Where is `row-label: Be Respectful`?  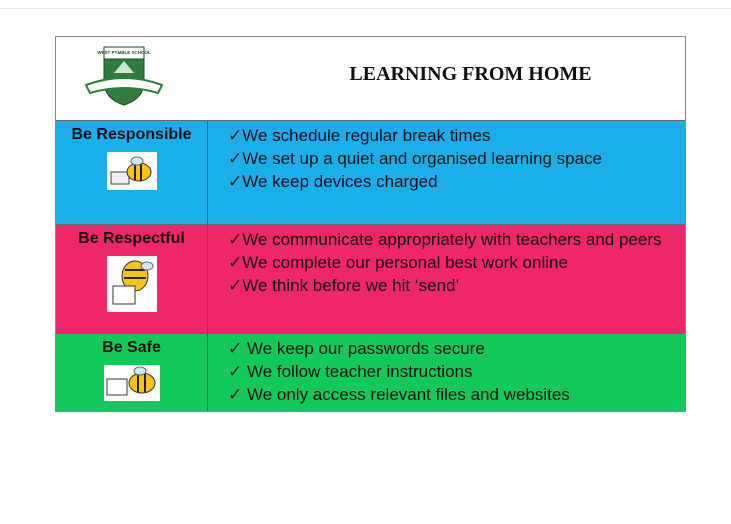
row-label: Be Respectful is located at coordinates (131, 238).